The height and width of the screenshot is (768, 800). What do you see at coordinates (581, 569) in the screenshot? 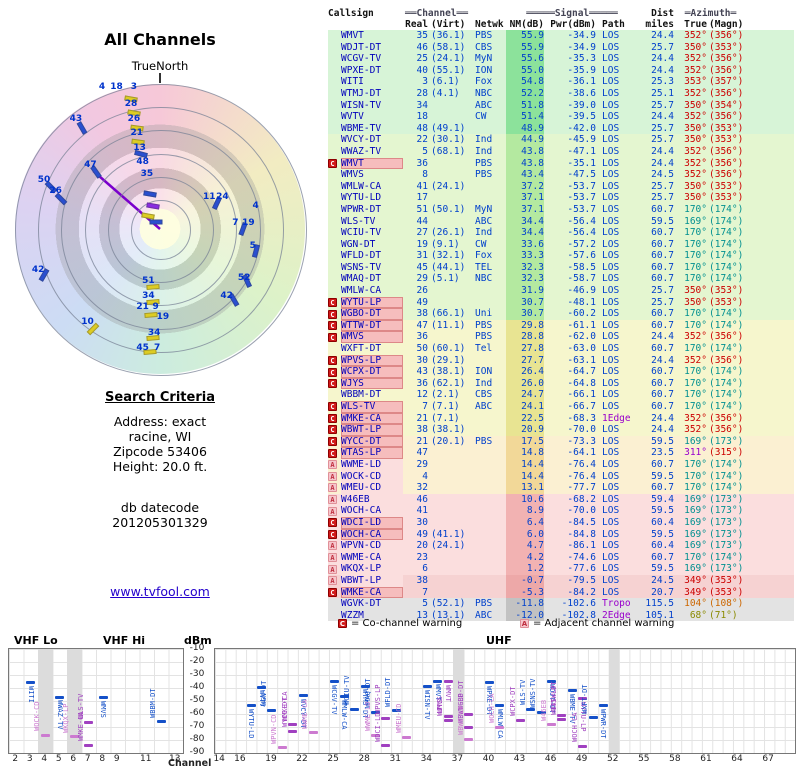
I see `power: -77.6` at bounding box center [581, 569].